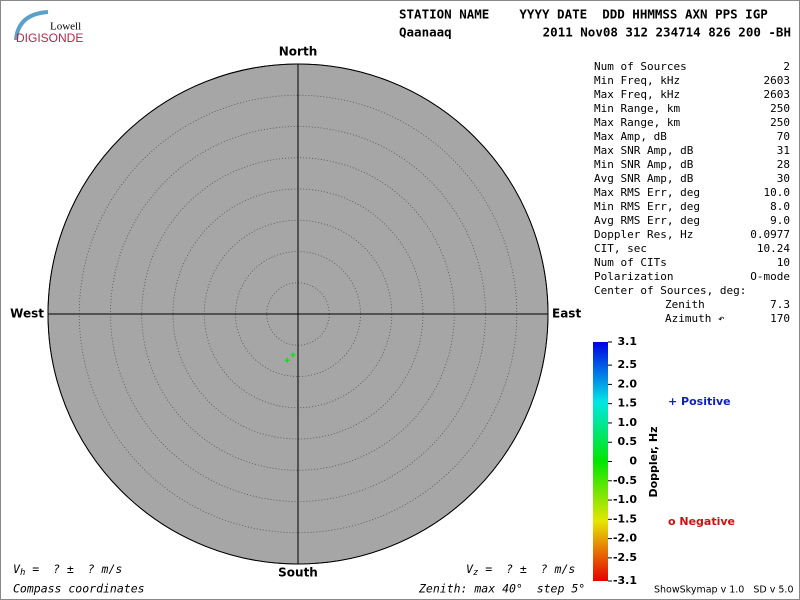  I want to click on colorbar-label: -2.0, so click(625, 538).